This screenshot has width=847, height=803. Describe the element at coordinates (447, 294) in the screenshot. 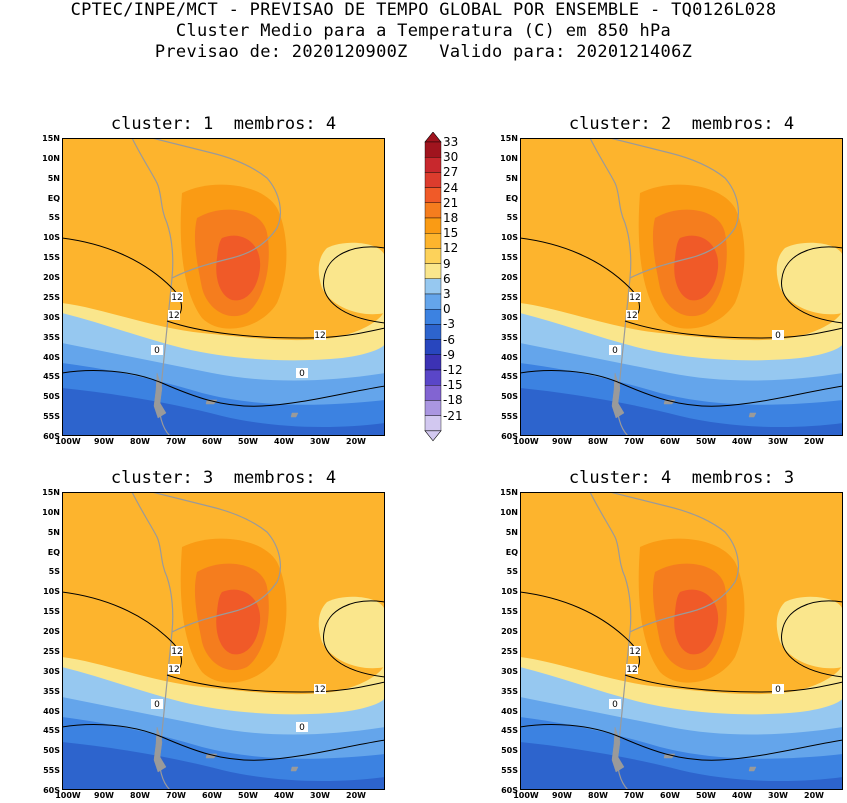

I see `colorbar-label: 3` at that location.